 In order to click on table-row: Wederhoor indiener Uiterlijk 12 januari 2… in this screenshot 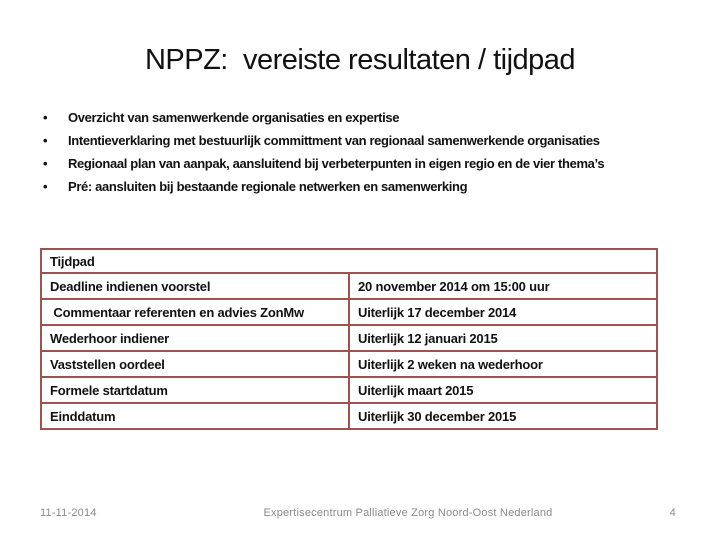, I will do `click(349, 338)`.